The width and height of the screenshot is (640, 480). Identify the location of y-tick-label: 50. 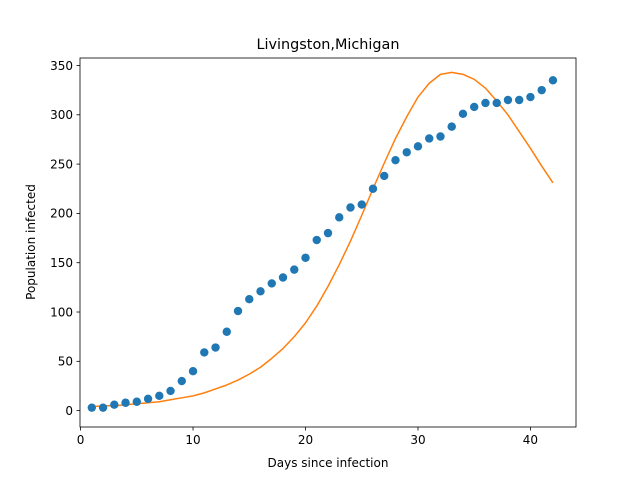
(65, 362).